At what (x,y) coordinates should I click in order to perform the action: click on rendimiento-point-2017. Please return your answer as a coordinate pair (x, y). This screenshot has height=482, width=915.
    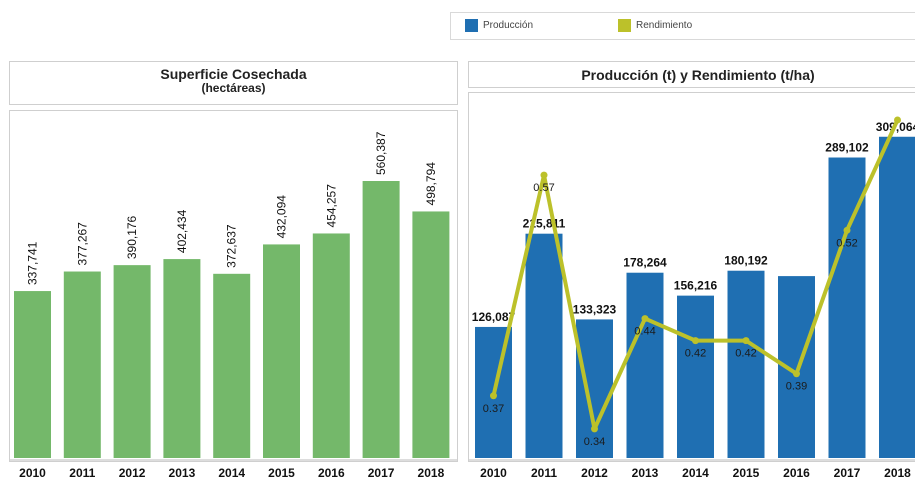
    Looking at the image, I should click on (847, 230).